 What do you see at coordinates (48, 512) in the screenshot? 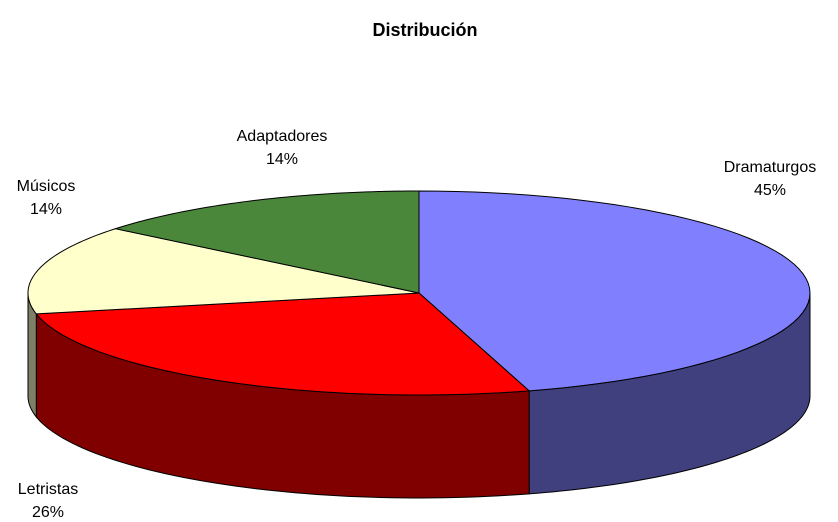
I see `slice-value-label: 26%` at bounding box center [48, 512].